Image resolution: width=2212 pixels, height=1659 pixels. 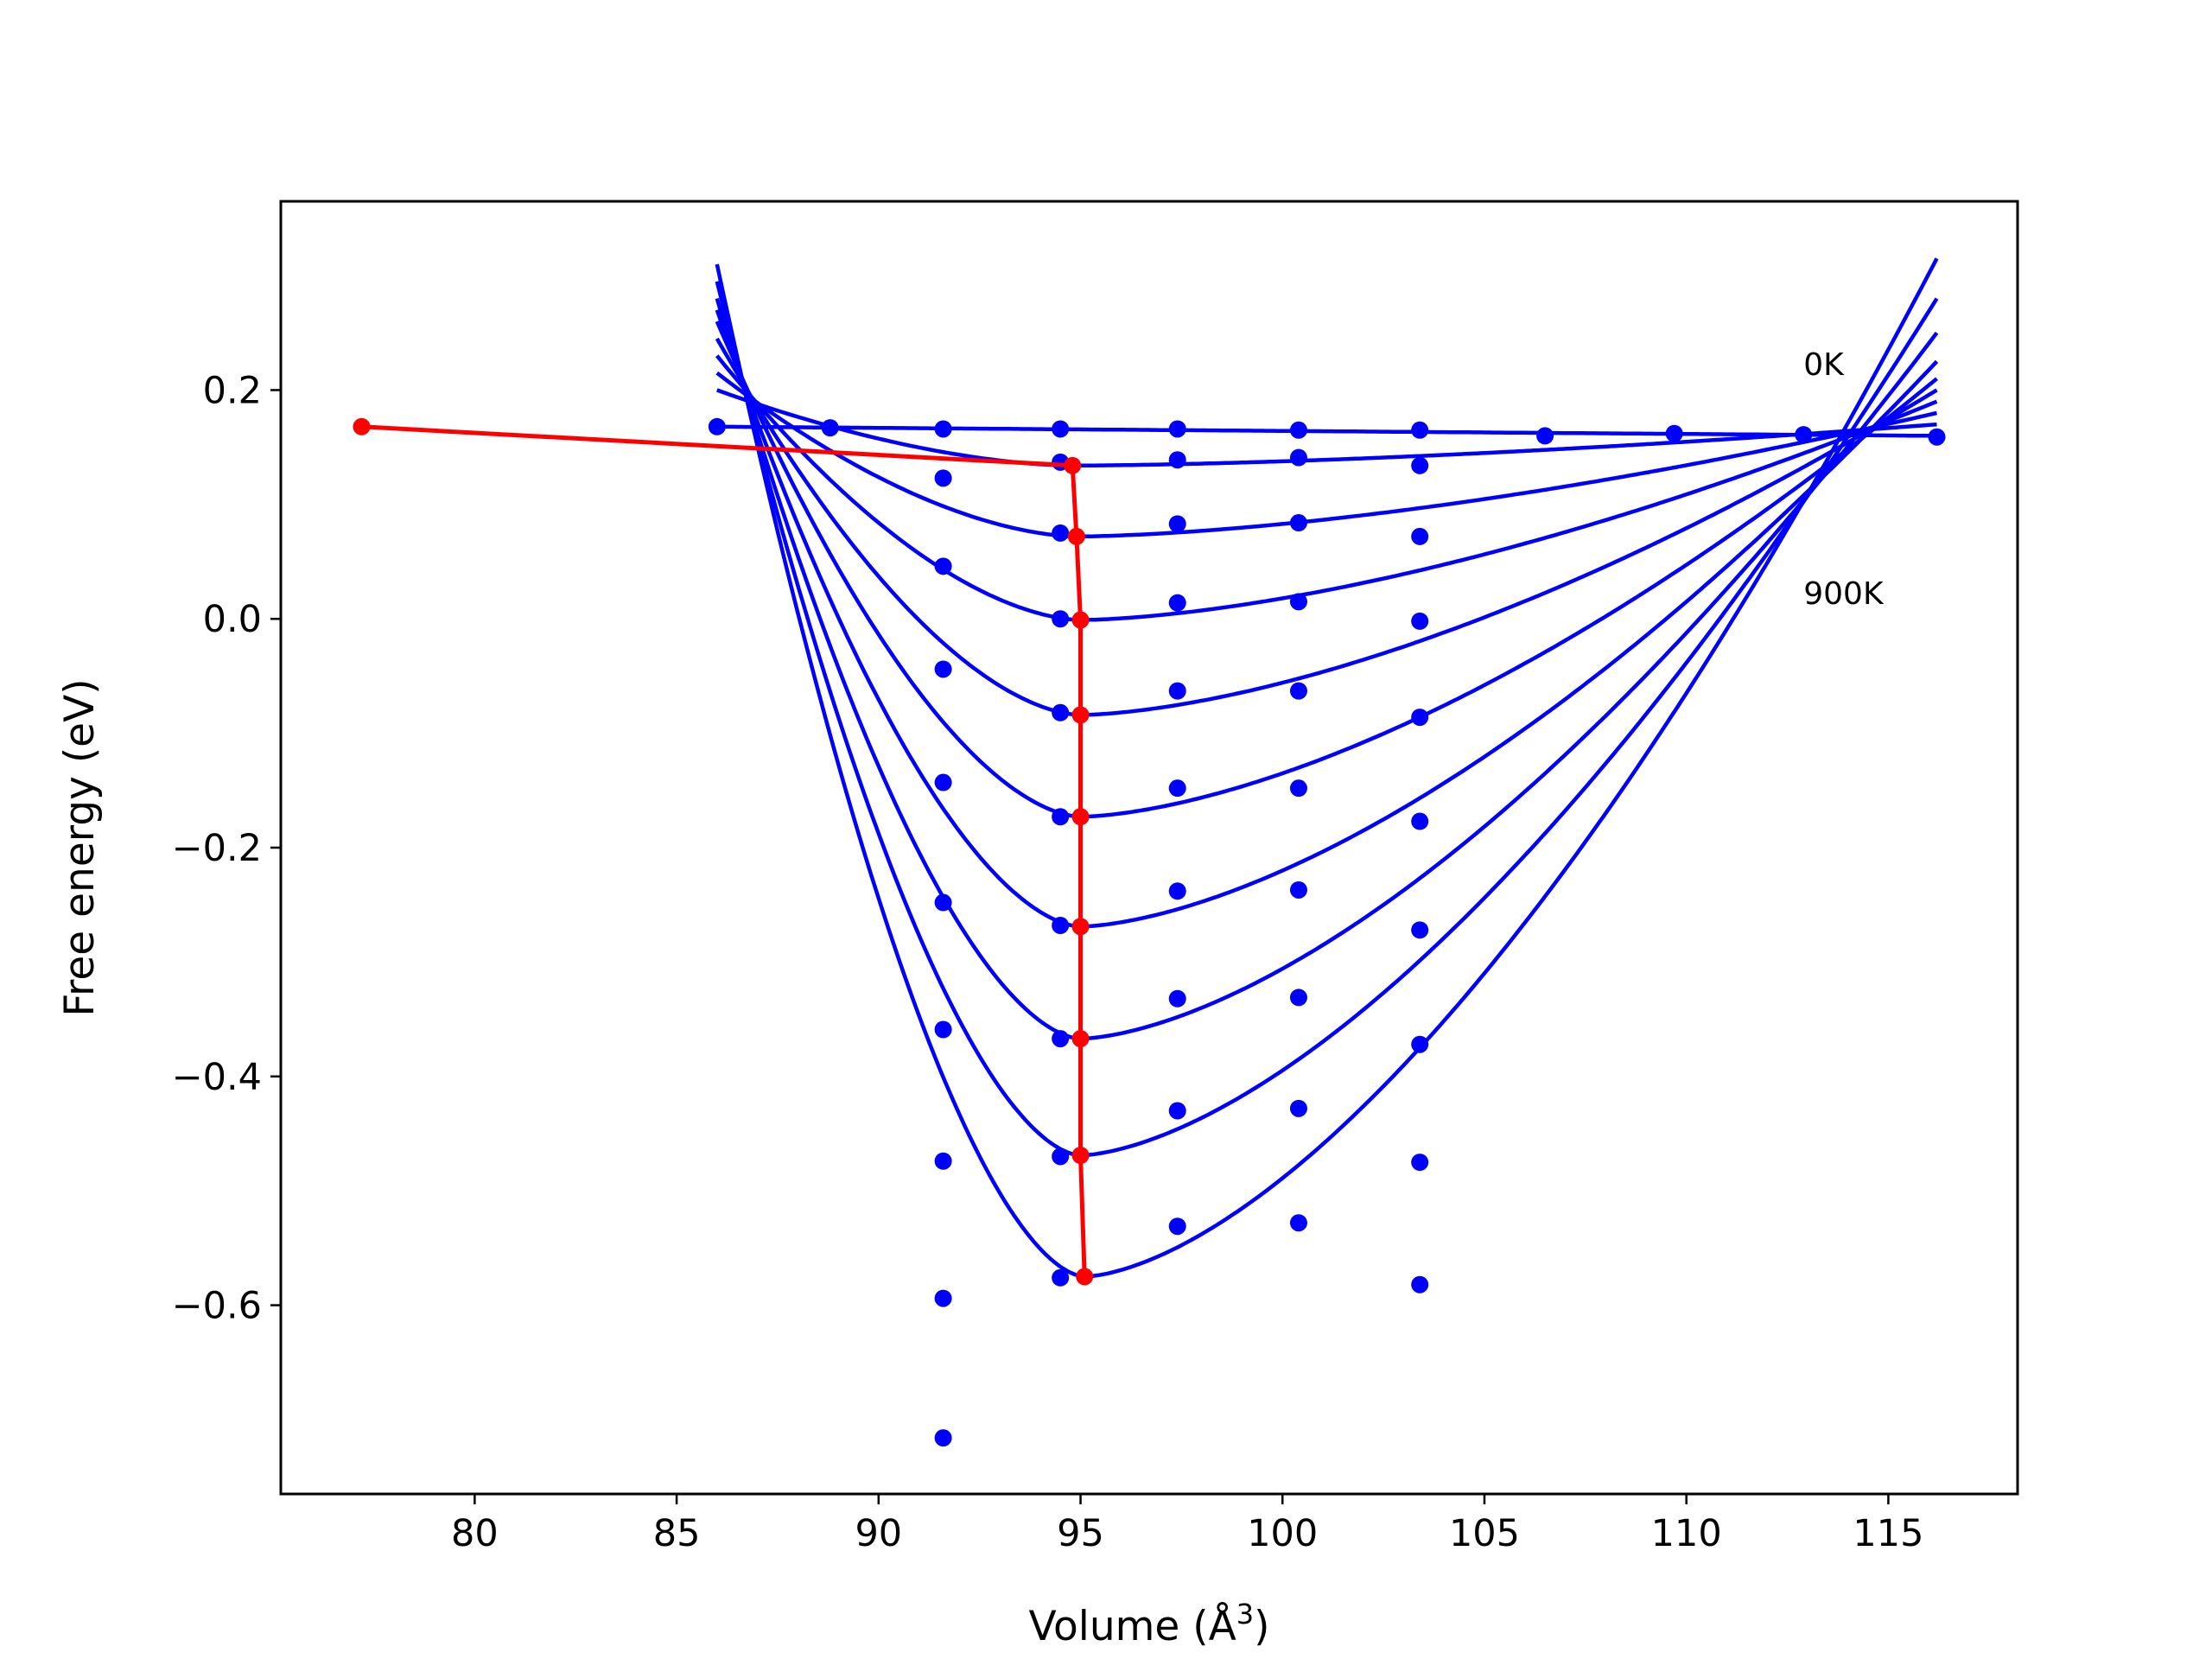 I want to click on y-tick-label: 0.2, so click(x=232, y=390).